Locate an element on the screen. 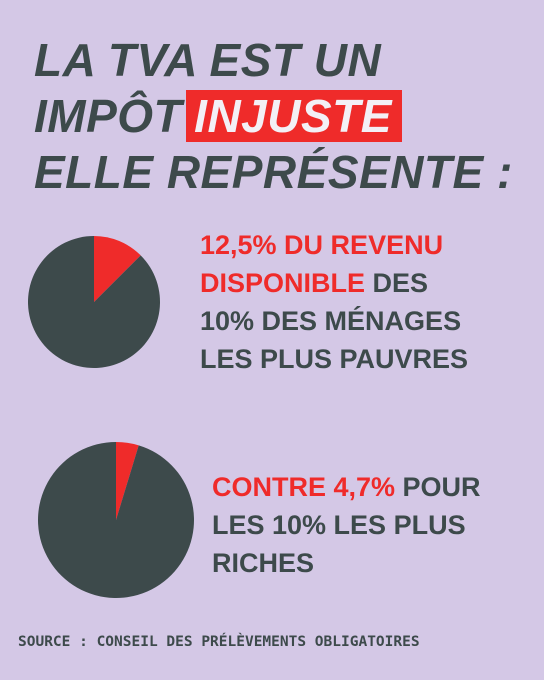 Image resolution: width=544 pixels, height=680 pixels. headline-line-3: ELLE REPRÉSENTE : is located at coordinates (273, 172).